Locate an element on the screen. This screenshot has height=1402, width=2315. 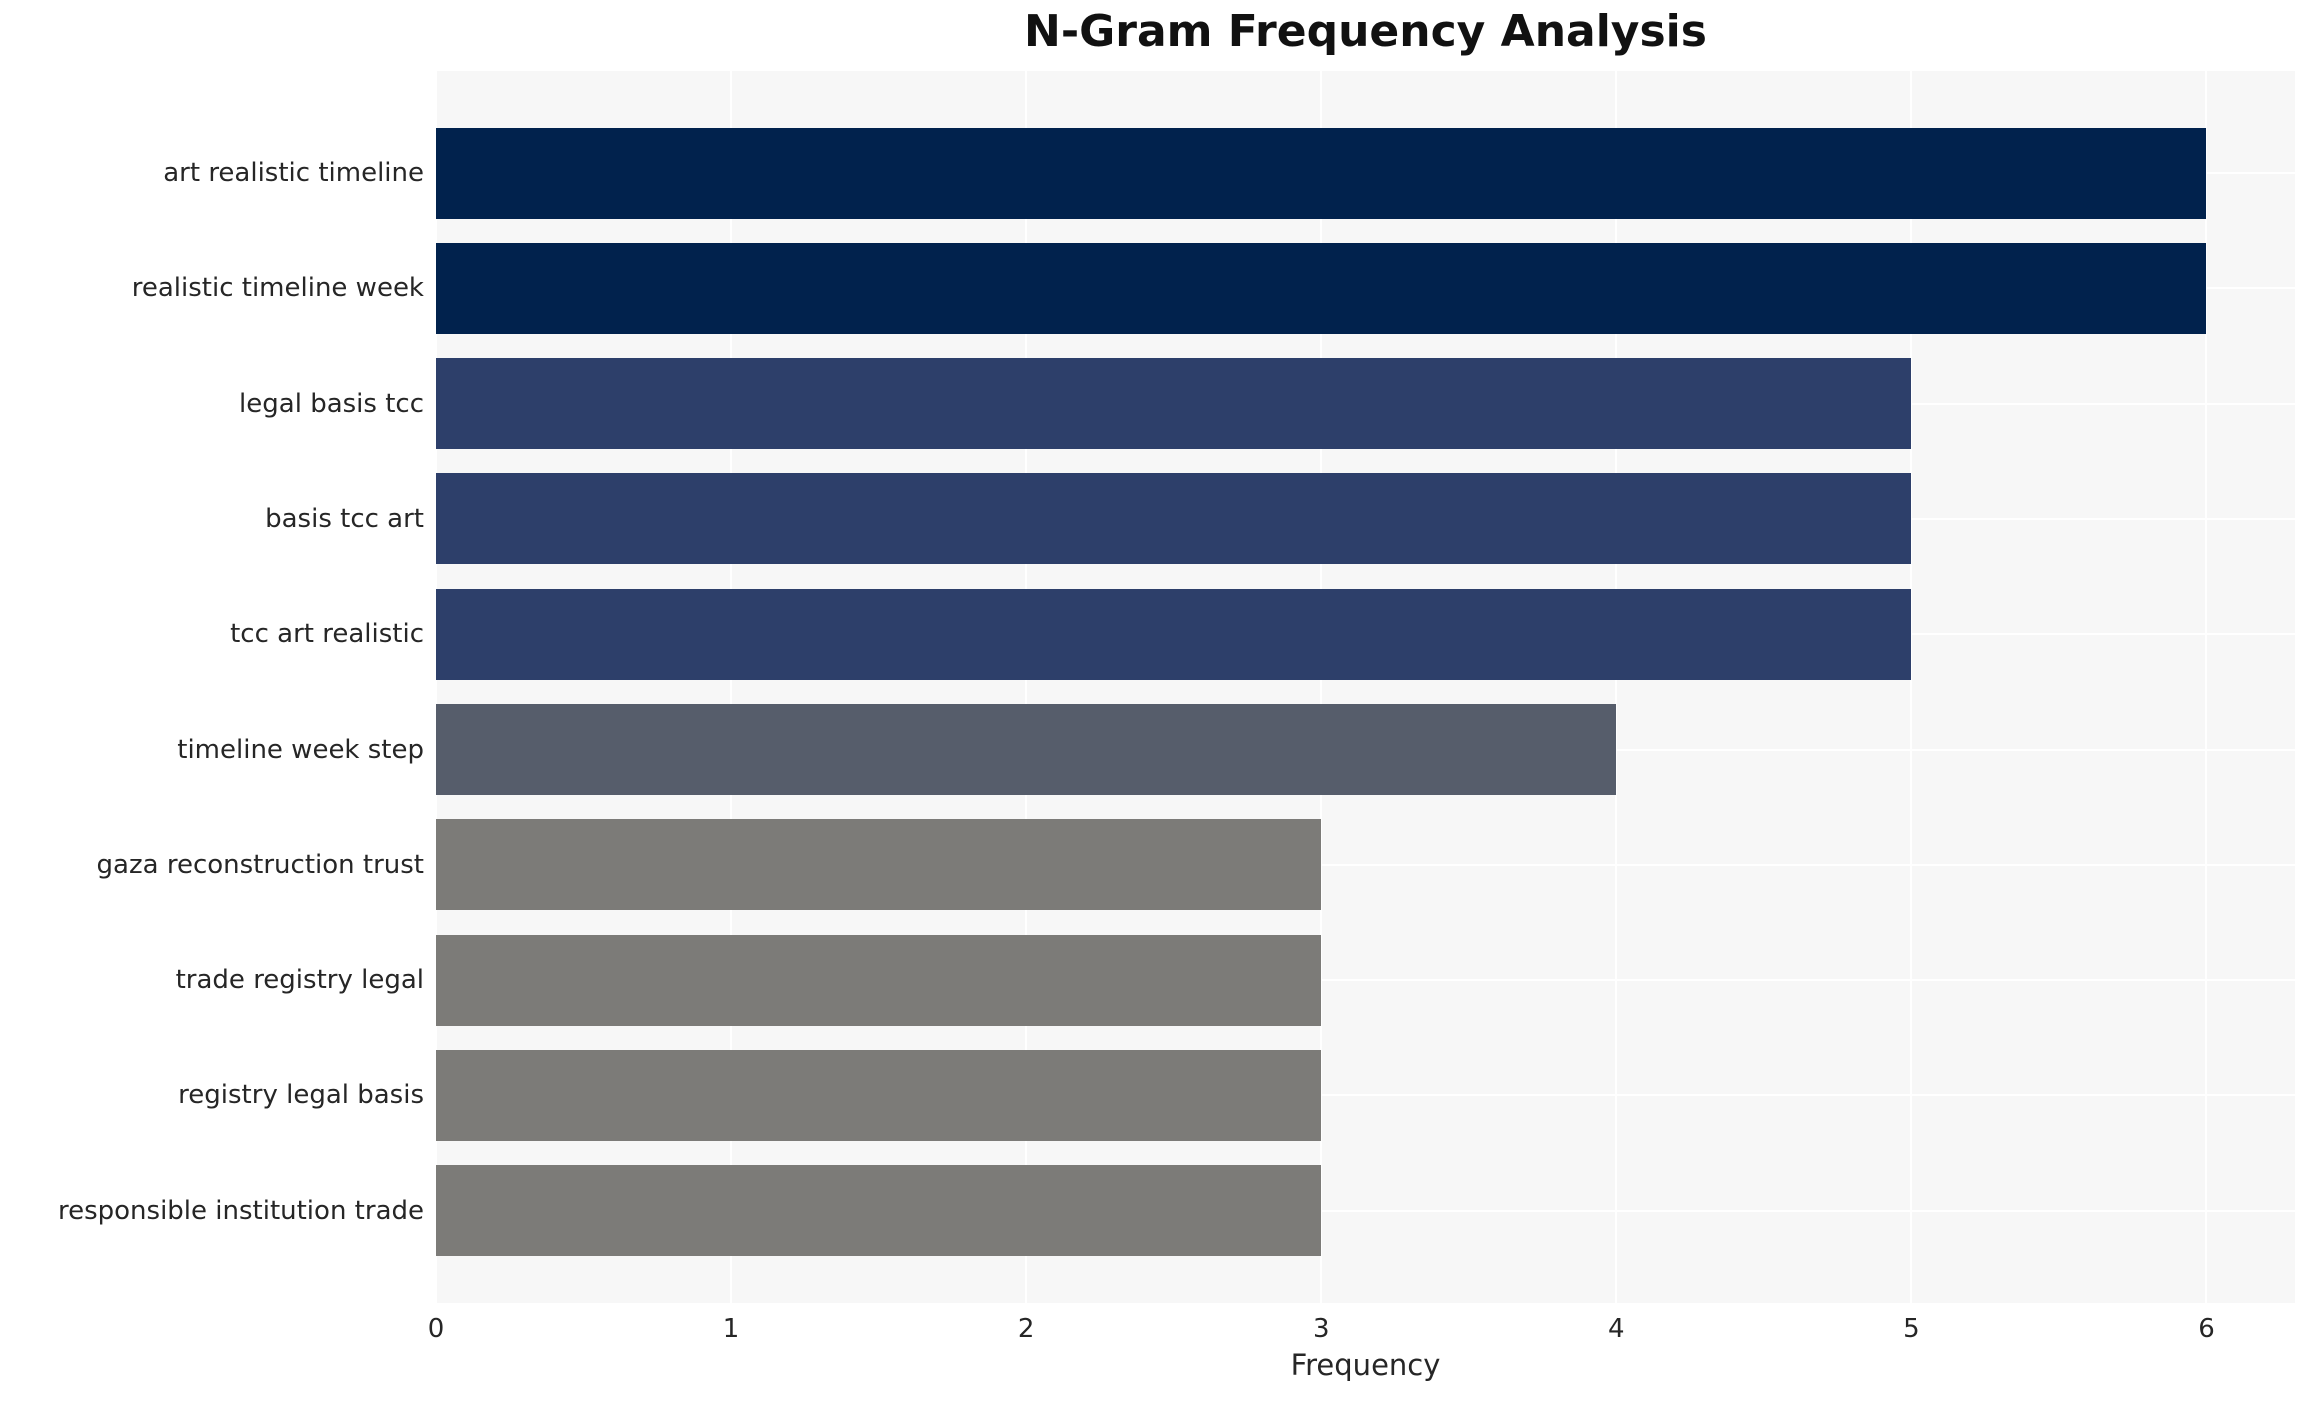
y-tick-label: responsible institution trade is located at coordinates (240, 1210).